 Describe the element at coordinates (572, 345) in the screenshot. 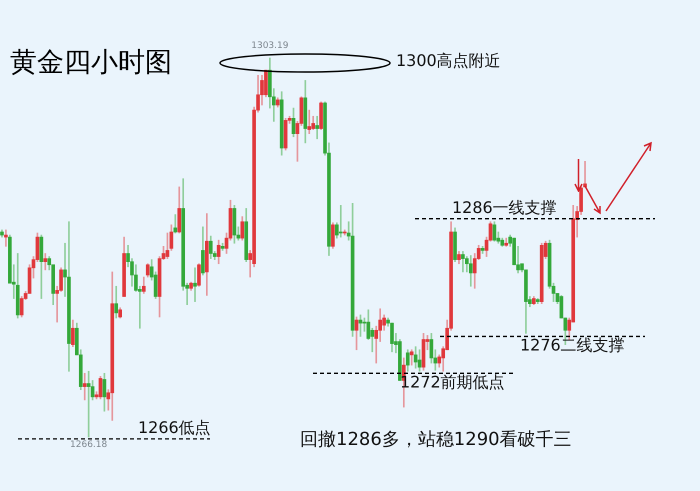

I see `ref-line-label: 1276二线支撑` at that location.